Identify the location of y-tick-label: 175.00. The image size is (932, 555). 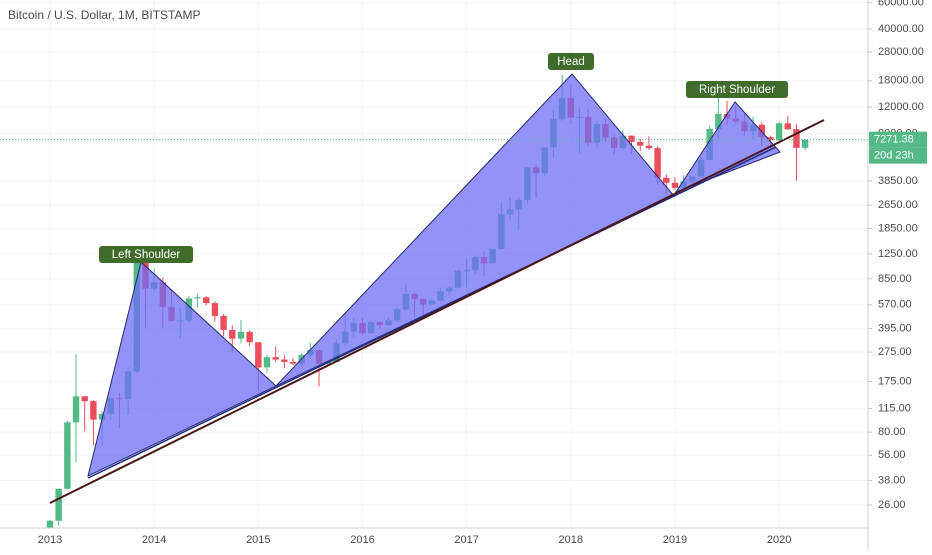
(895, 381).